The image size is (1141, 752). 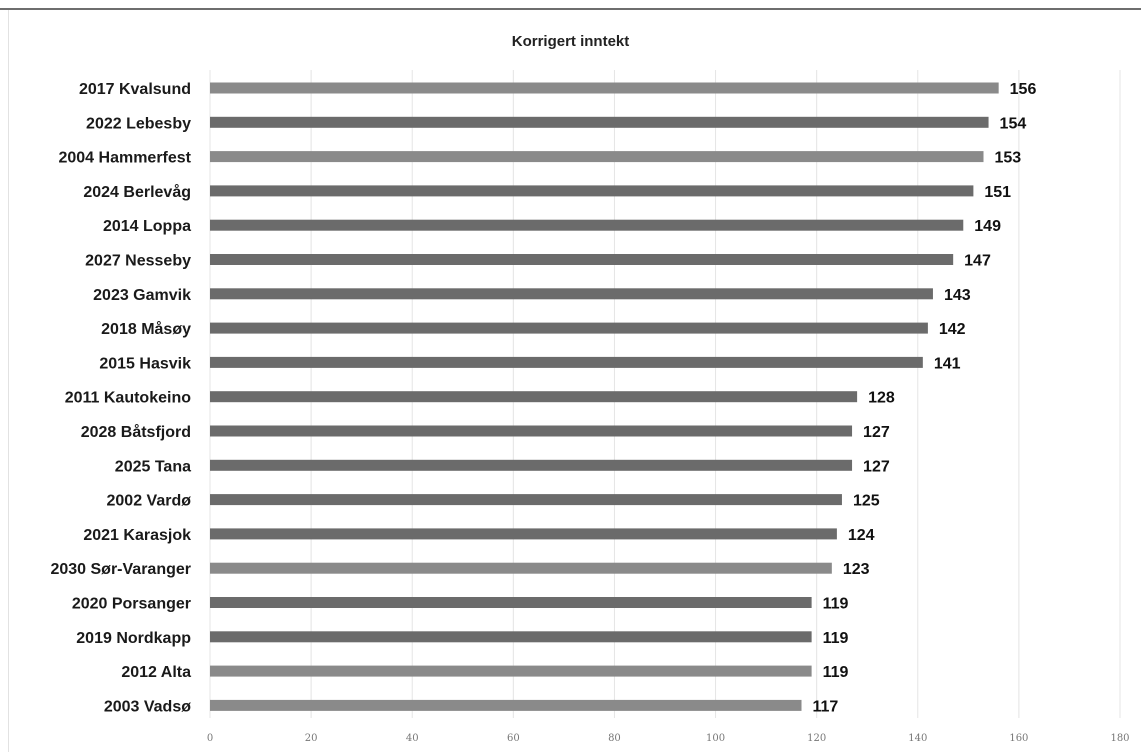 What do you see at coordinates (917, 738) in the screenshot?
I see `x-tick-label: 140` at bounding box center [917, 738].